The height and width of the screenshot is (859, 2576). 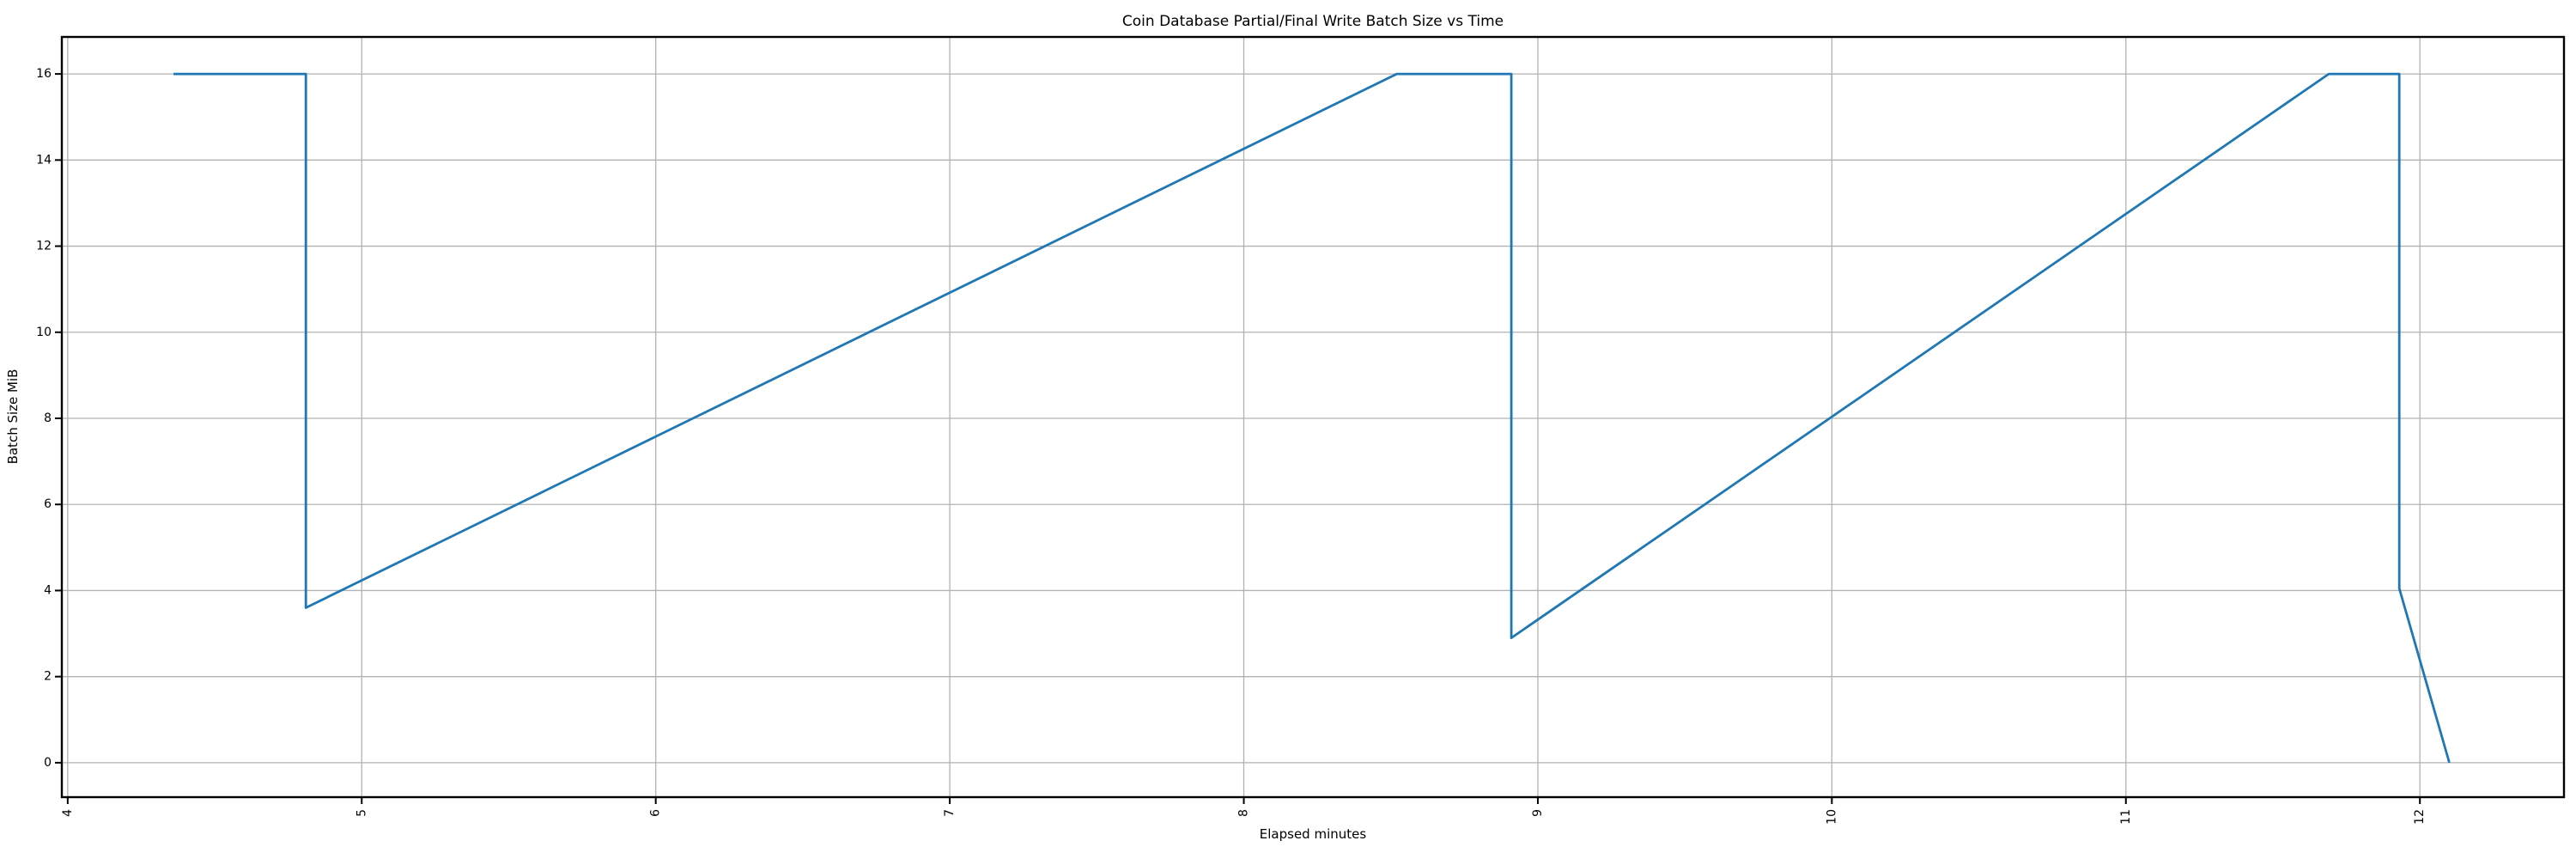 What do you see at coordinates (656, 813) in the screenshot?
I see `x-tick-label: 6` at bounding box center [656, 813].